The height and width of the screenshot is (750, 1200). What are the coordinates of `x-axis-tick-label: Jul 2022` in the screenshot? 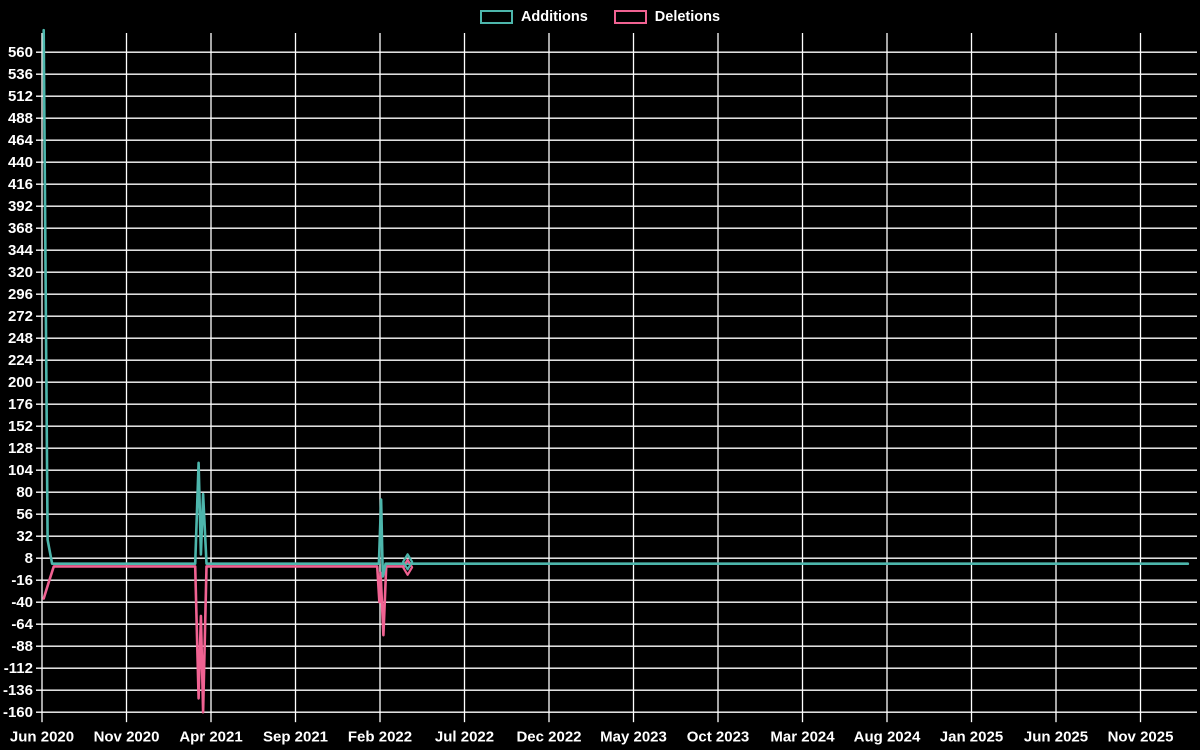 It's located at (464, 736).